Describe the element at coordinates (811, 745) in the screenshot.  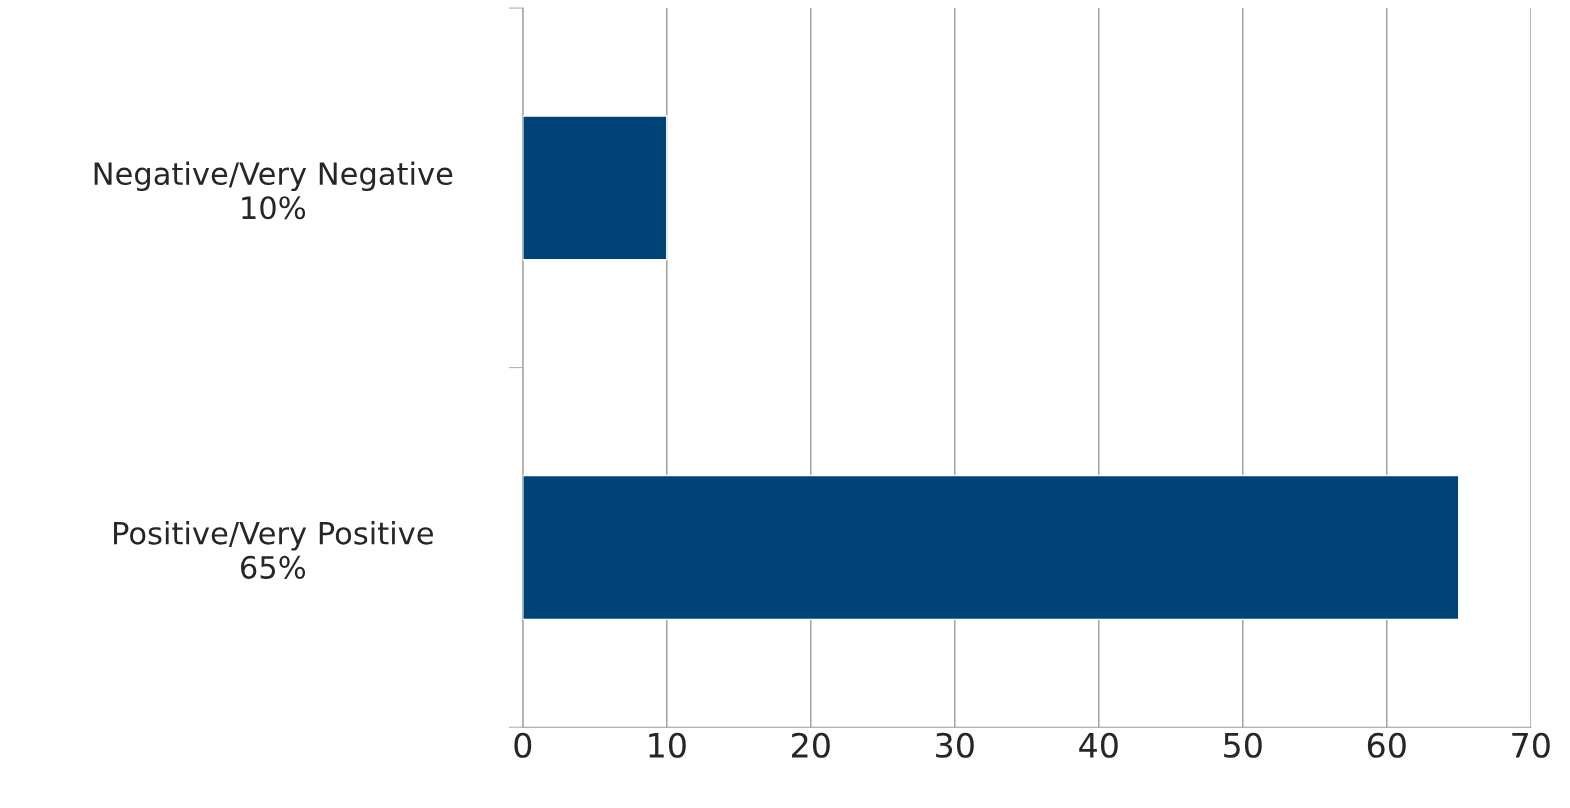
I see `x-tick-label: 20` at that location.